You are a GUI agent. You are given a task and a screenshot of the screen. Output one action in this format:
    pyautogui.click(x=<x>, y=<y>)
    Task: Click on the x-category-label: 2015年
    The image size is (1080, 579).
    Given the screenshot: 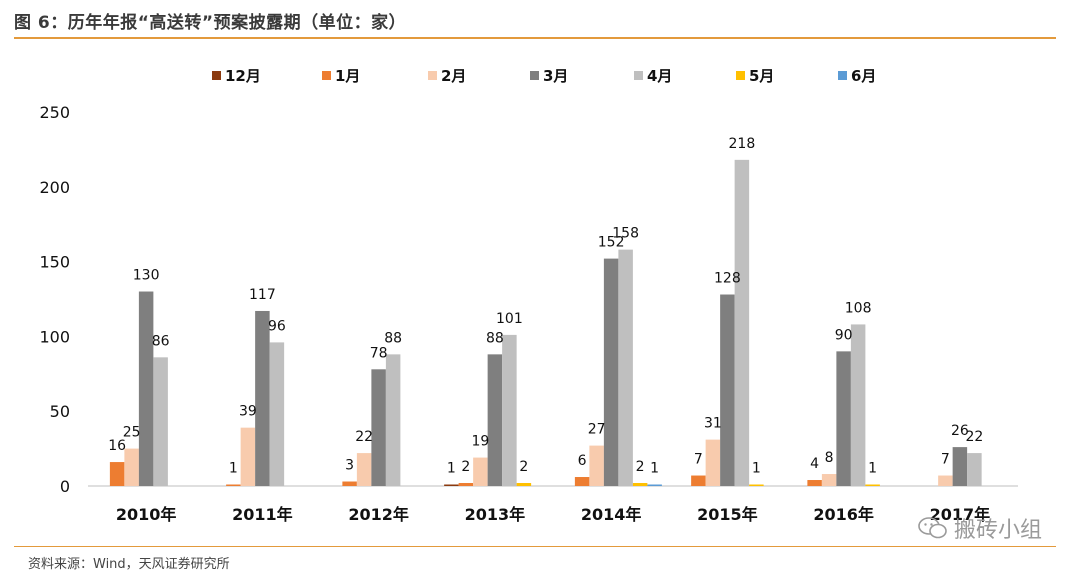 What is the action you would take?
    pyautogui.click(x=727, y=514)
    